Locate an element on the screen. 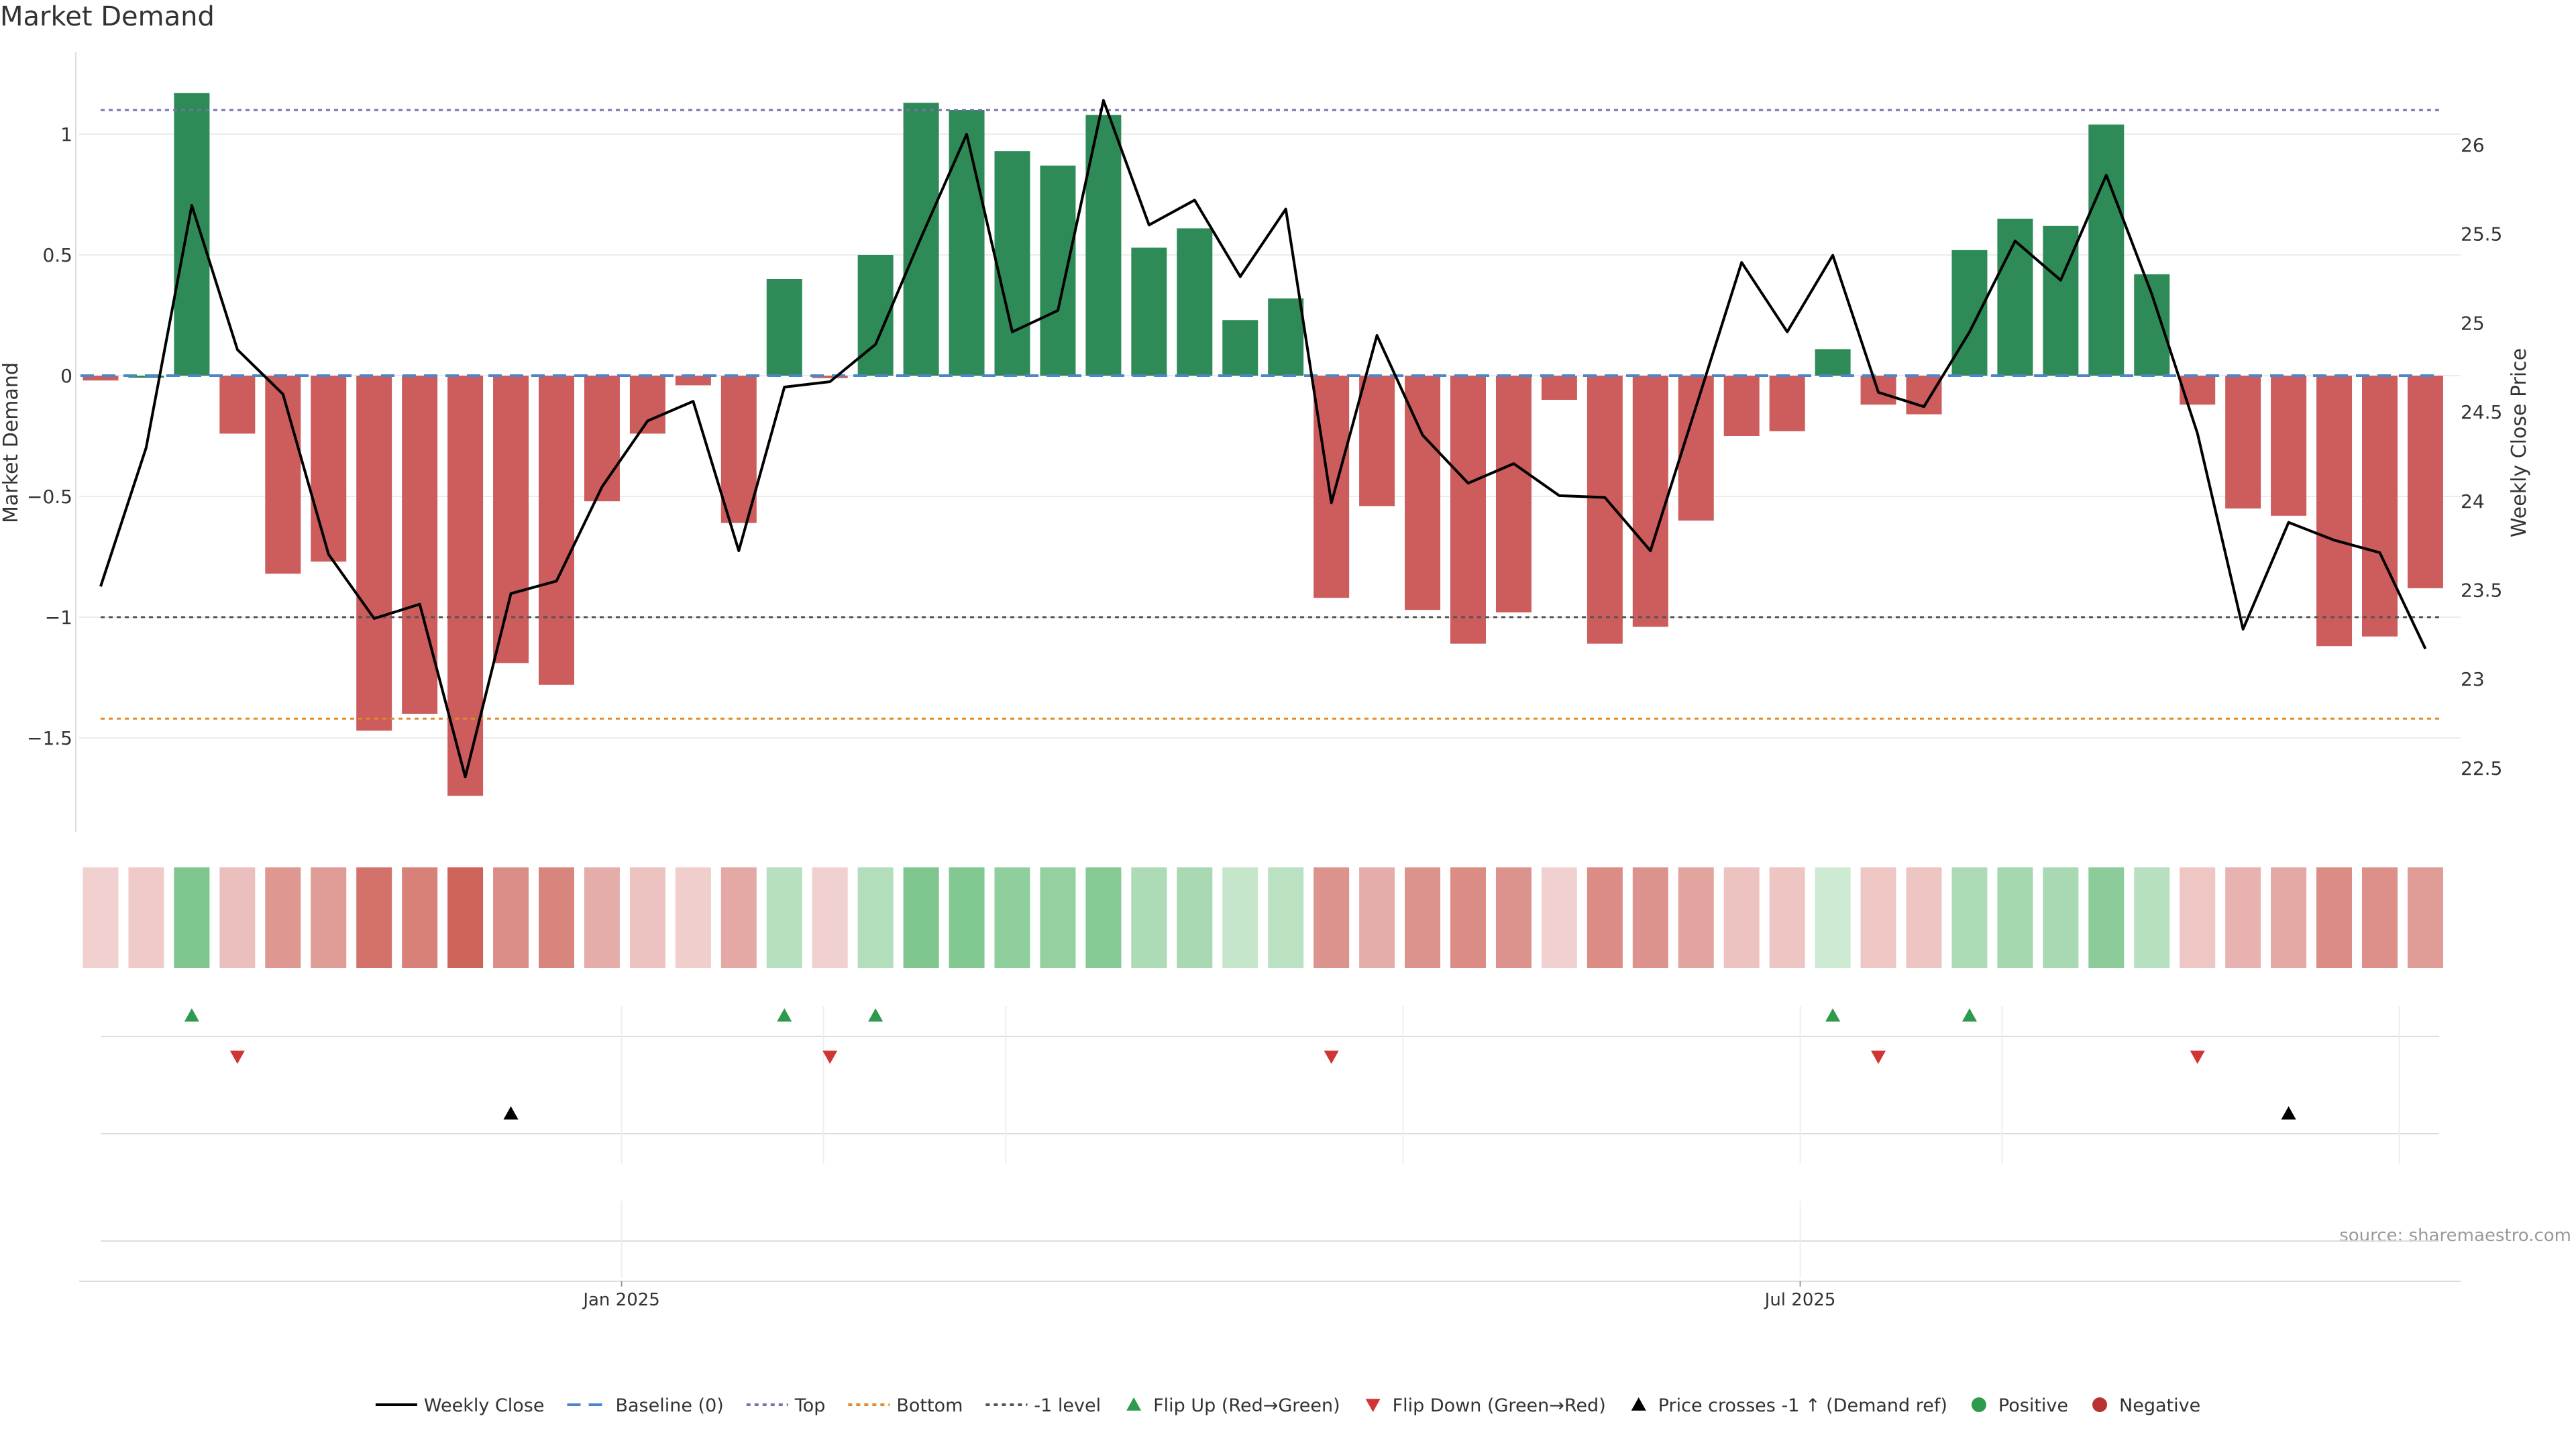 The height and width of the screenshot is (1449, 2576). legend-item: Positive is located at coordinates (2019, 1405).